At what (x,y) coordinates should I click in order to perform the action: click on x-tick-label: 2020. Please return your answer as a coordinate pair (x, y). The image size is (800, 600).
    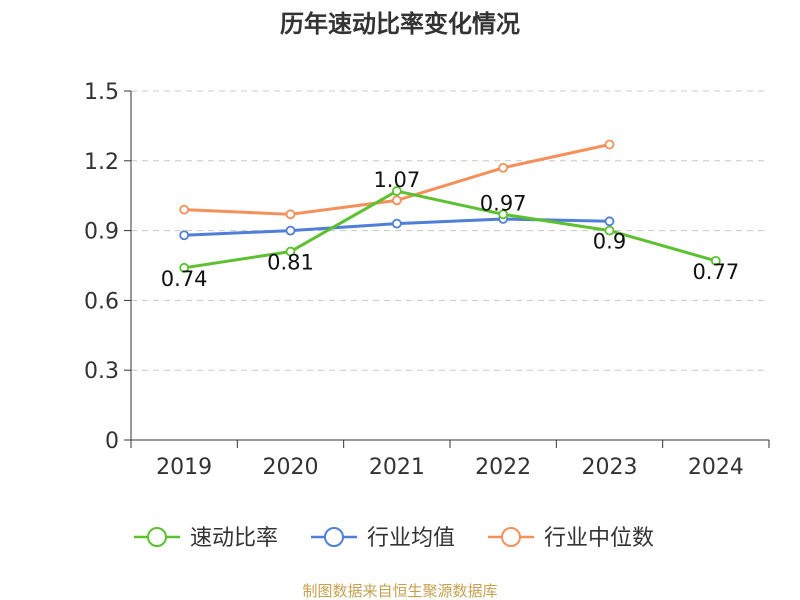
    Looking at the image, I should click on (291, 467).